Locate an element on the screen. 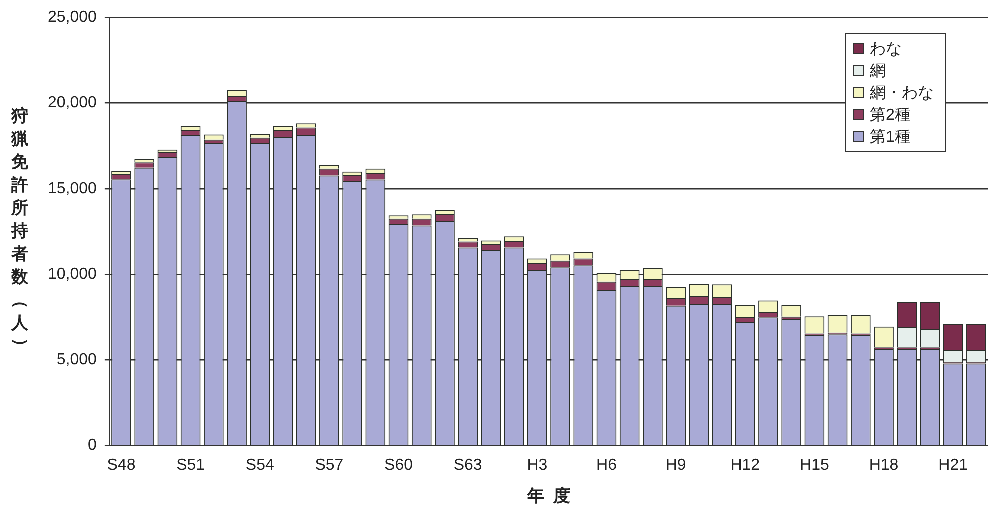 This screenshot has width=990, height=515. y-tick-label: 25,000 is located at coordinates (73, 17).